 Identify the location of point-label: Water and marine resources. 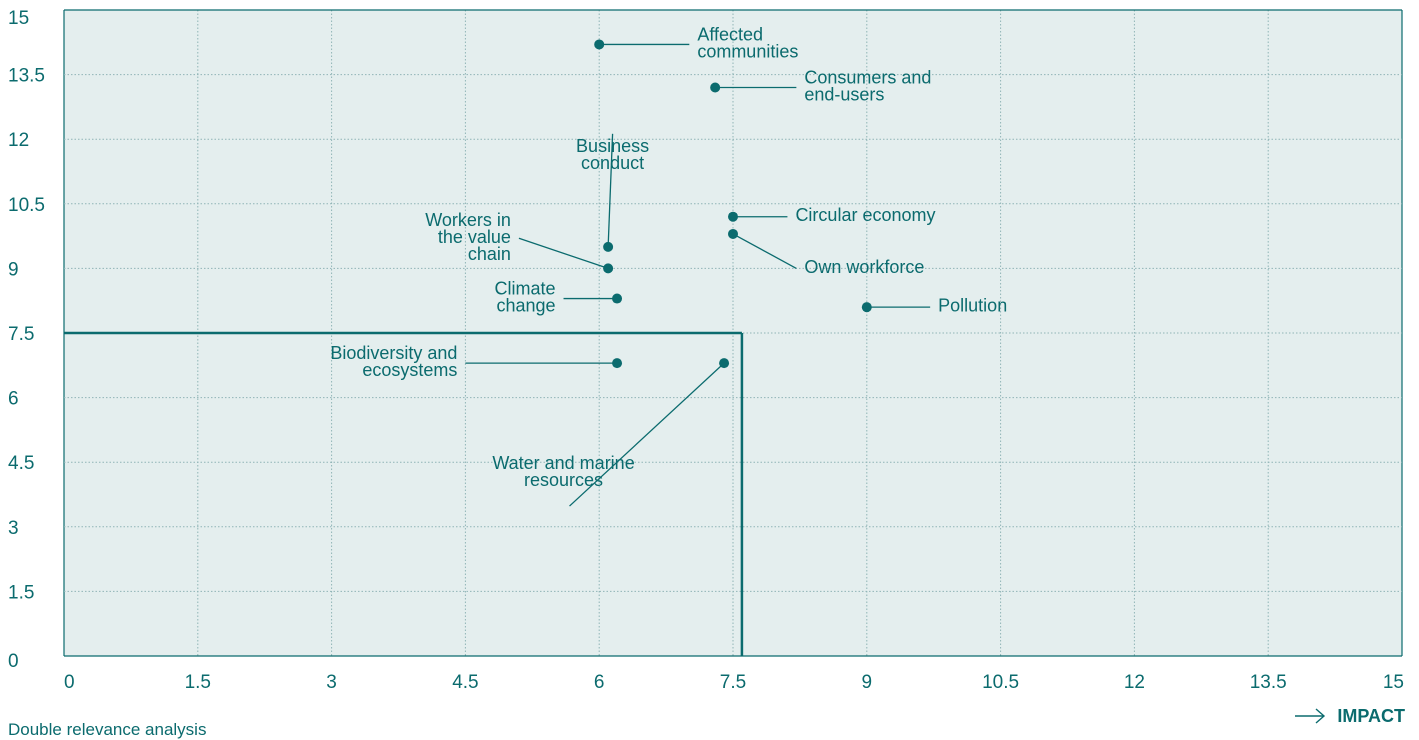
(563, 471).